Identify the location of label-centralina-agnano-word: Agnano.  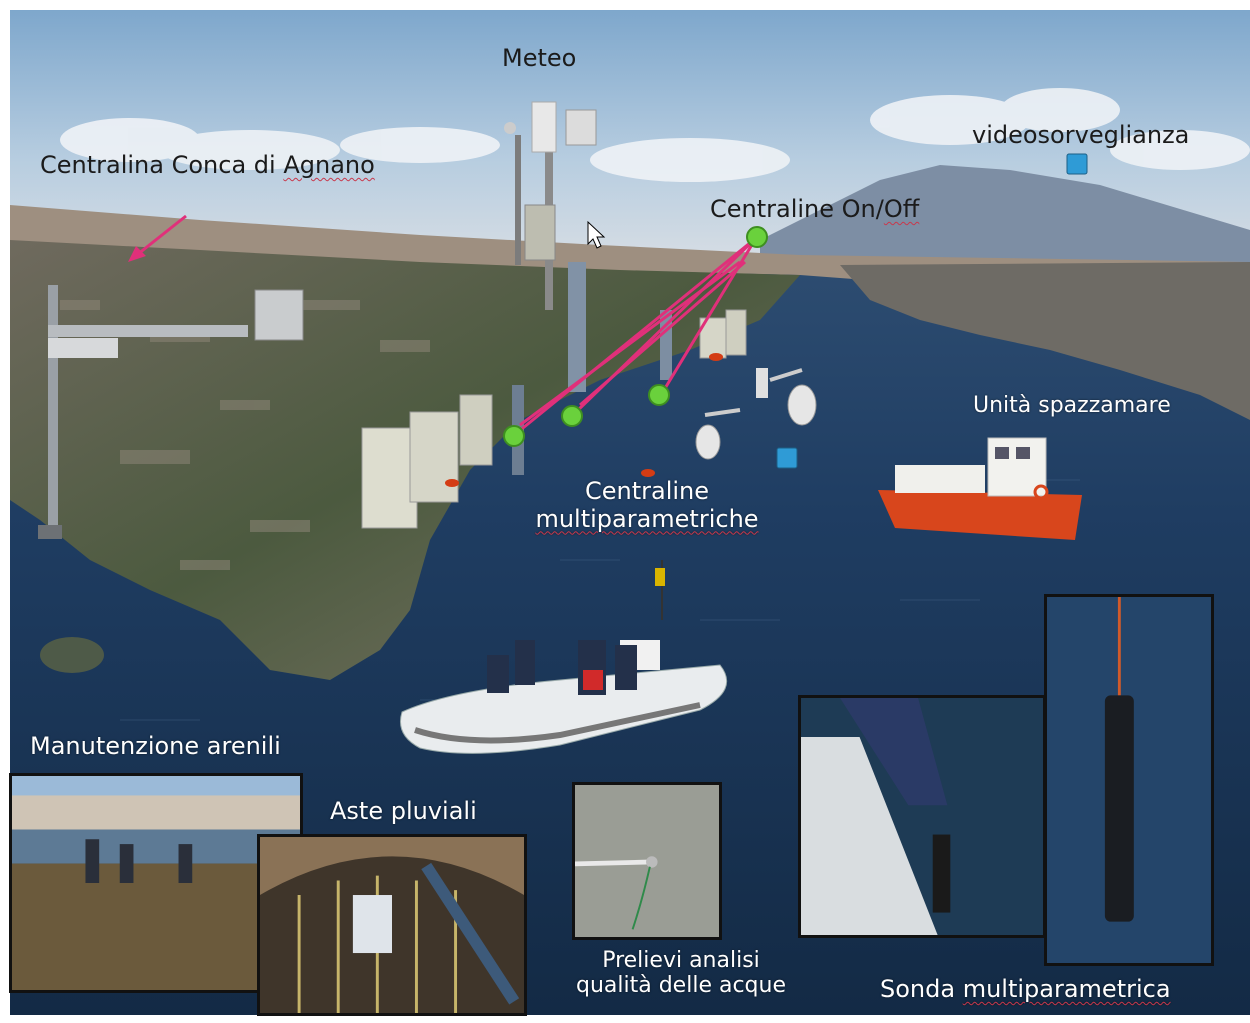
(329, 165).